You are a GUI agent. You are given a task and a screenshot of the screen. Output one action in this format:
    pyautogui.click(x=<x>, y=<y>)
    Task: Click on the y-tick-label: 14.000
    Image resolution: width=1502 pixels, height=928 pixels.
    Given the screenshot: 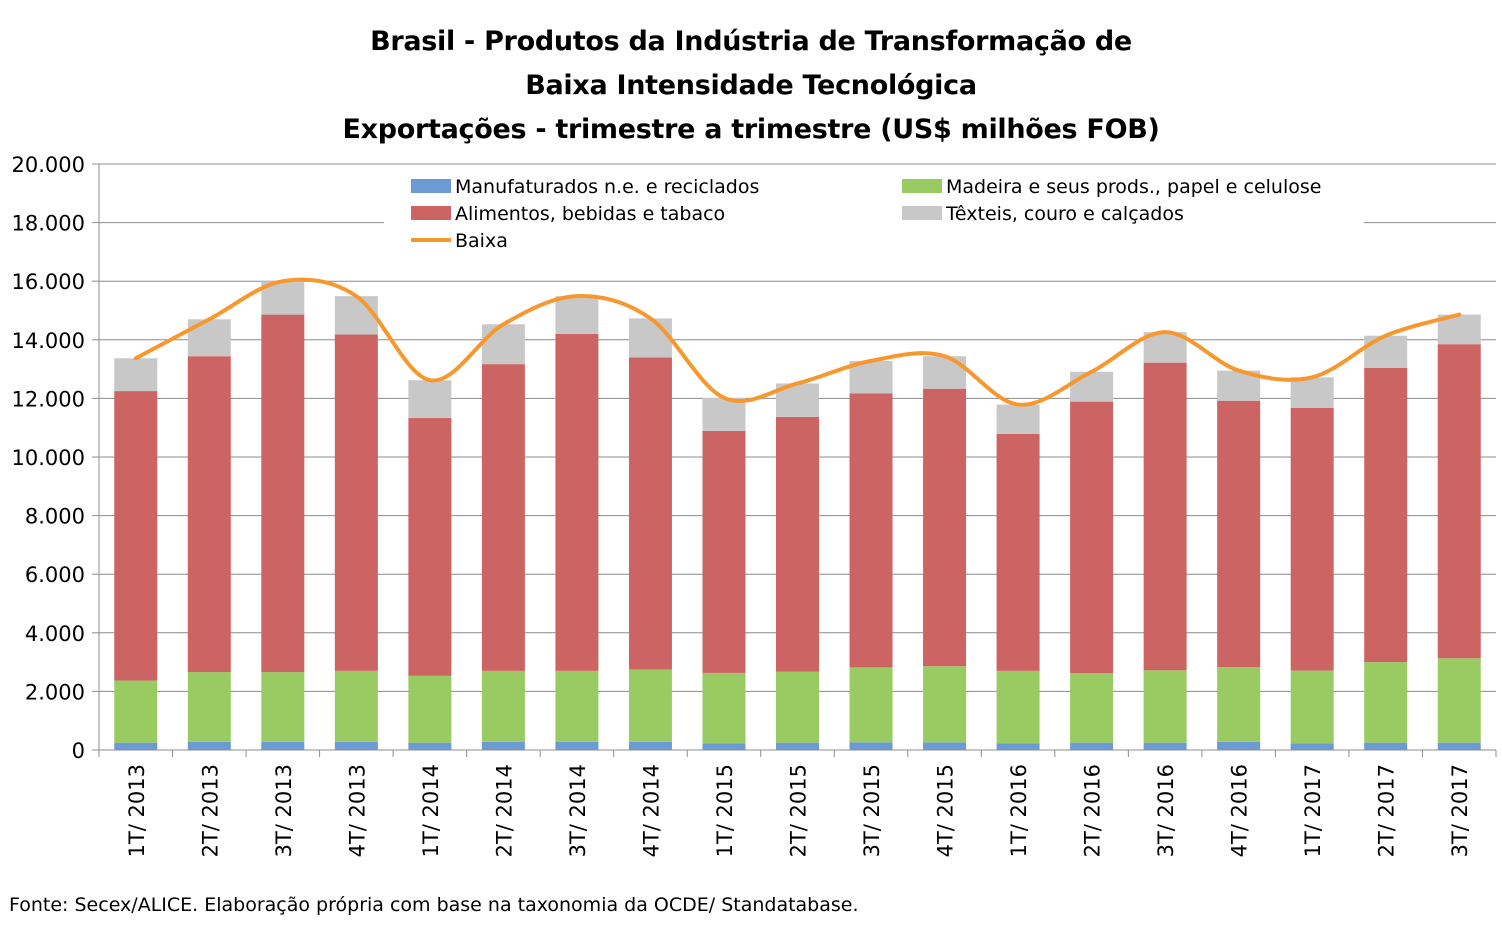 What is the action you would take?
    pyautogui.click(x=48, y=341)
    